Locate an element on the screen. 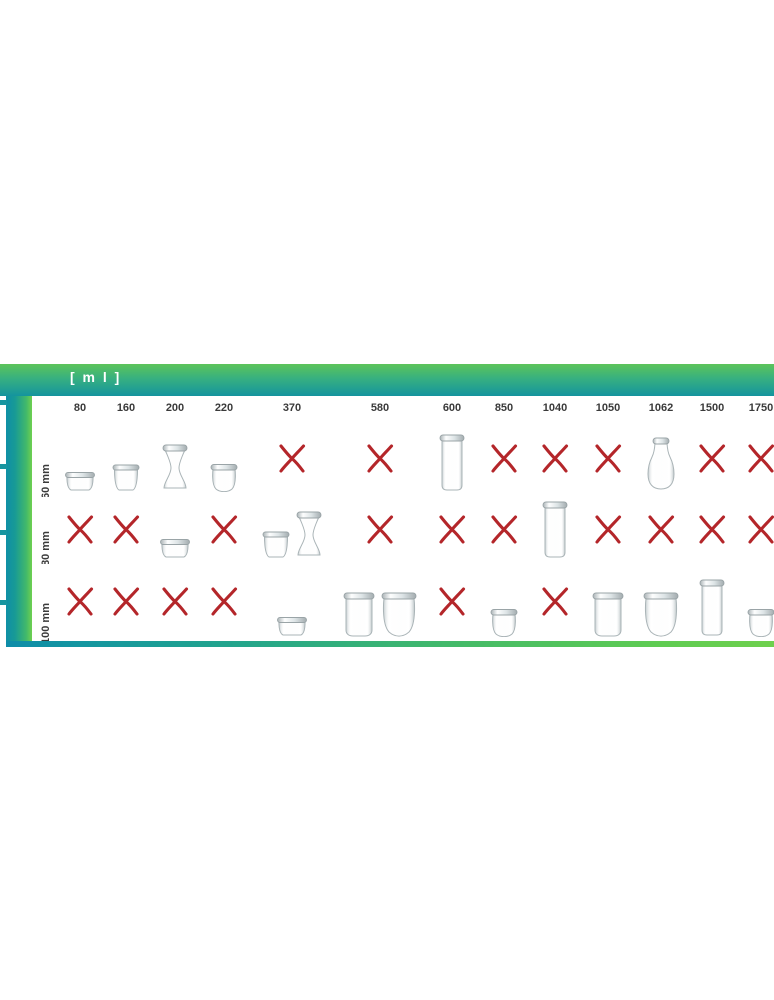  column-header-370: 370 is located at coordinates (292, 408).